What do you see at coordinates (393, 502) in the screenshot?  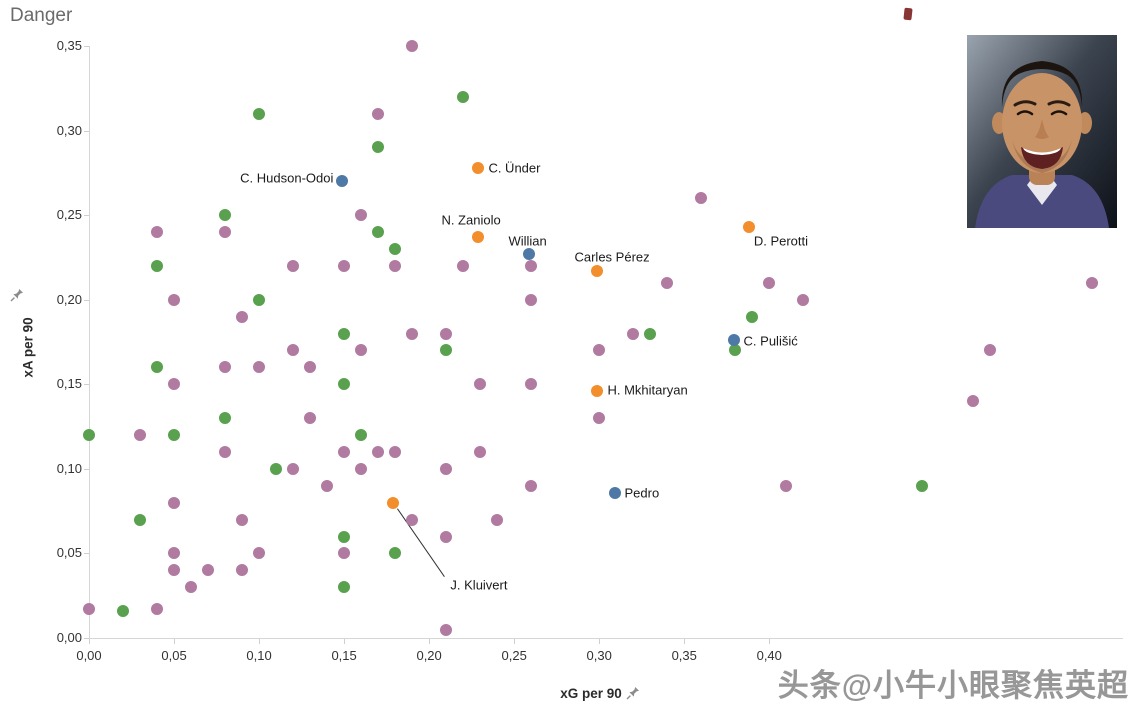 I see `data-point-j-kluivert` at bounding box center [393, 502].